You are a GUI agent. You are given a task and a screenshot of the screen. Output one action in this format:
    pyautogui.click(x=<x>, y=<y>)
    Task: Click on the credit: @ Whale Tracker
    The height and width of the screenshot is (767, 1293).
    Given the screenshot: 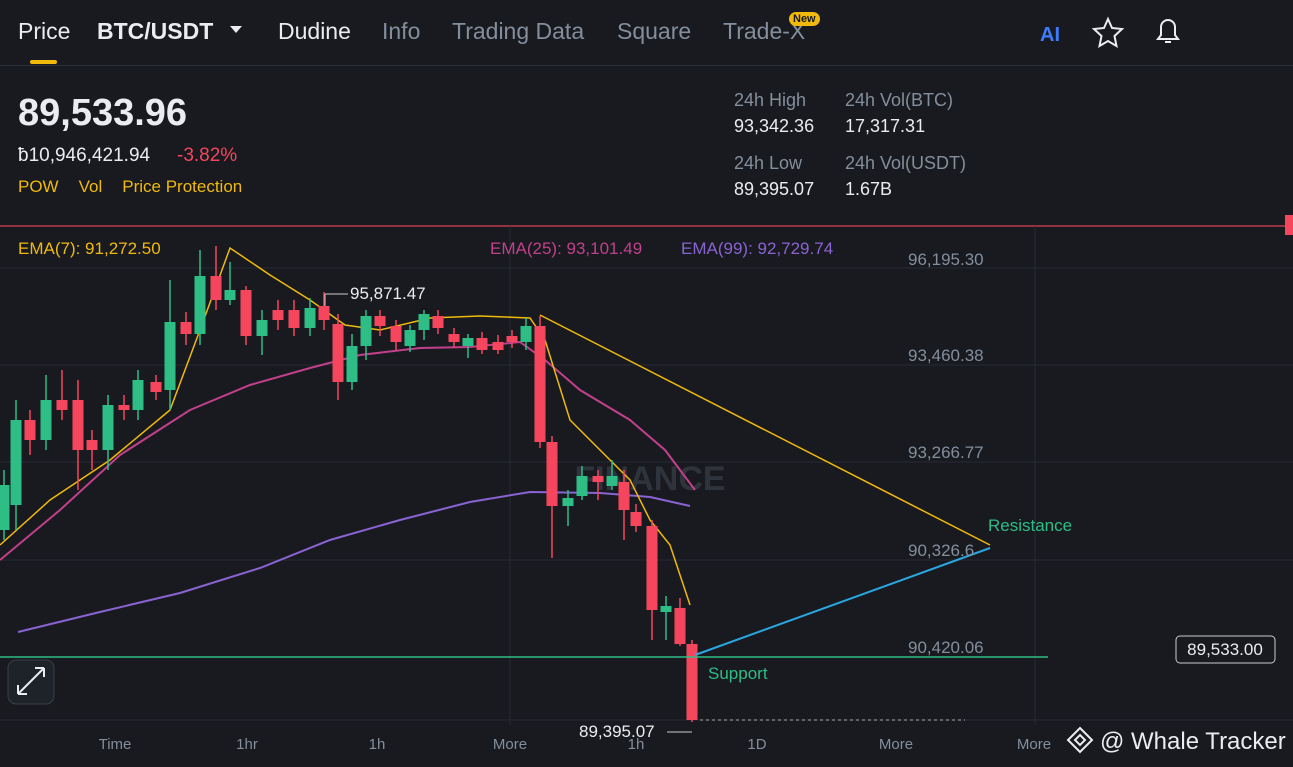 What is the action you would take?
    pyautogui.click(x=1193, y=741)
    